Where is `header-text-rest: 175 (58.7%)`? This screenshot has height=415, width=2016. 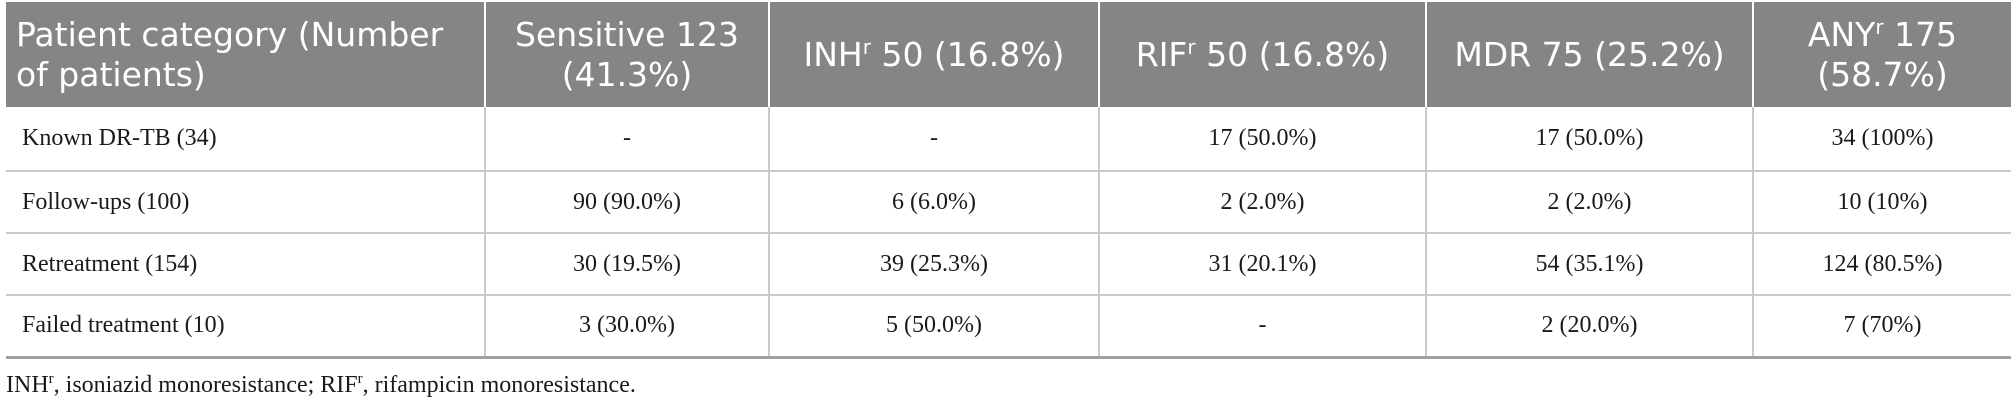
header-text-rest: 175 (58.7%) is located at coordinates (1887, 54).